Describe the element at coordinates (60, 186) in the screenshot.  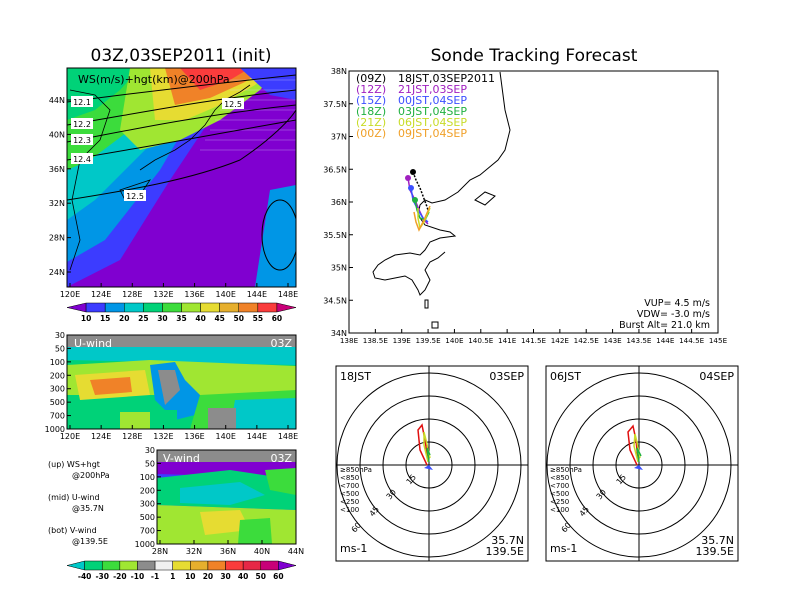
I see `left-top-yticks: 44N 40N 36N 32N 28N 24N` at that location.